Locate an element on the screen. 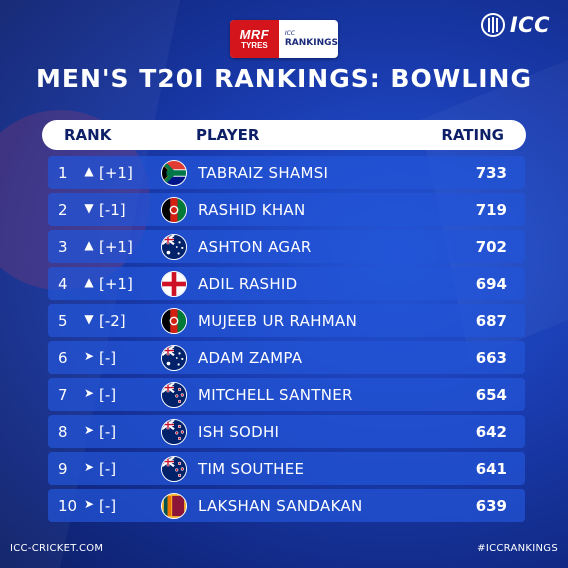 The width and height of the screenshot is (568, 568). icc-logo-text: ICC is located at coordinates (529, 25).